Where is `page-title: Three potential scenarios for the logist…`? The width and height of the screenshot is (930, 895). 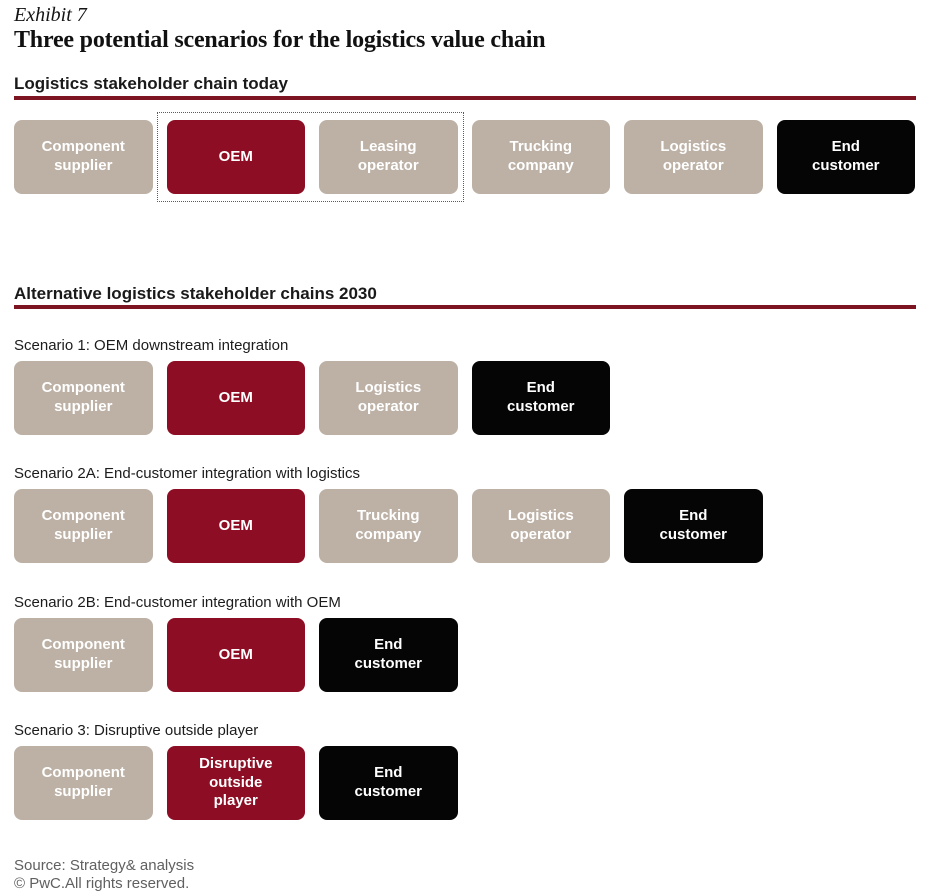 page-title: Three potential scenarios for the logist… is located at coordinates (280, 40).